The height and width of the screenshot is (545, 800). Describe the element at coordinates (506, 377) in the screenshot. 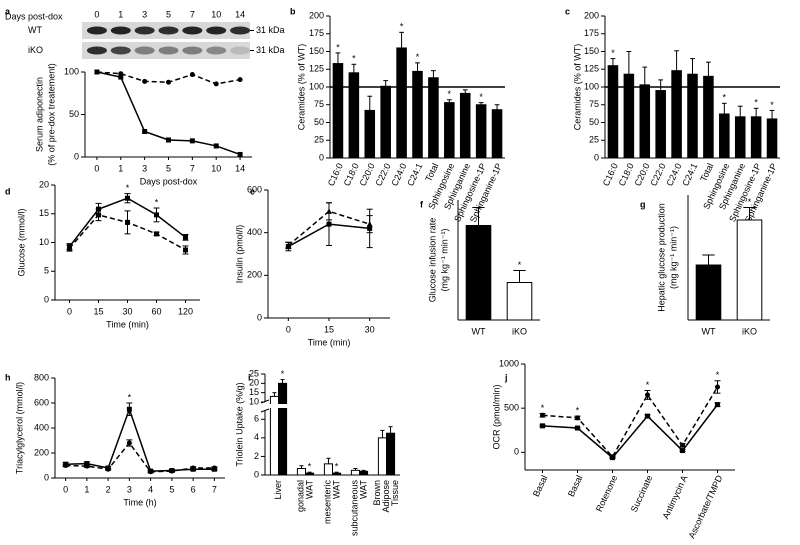

I see `panel-label: j` at that location.